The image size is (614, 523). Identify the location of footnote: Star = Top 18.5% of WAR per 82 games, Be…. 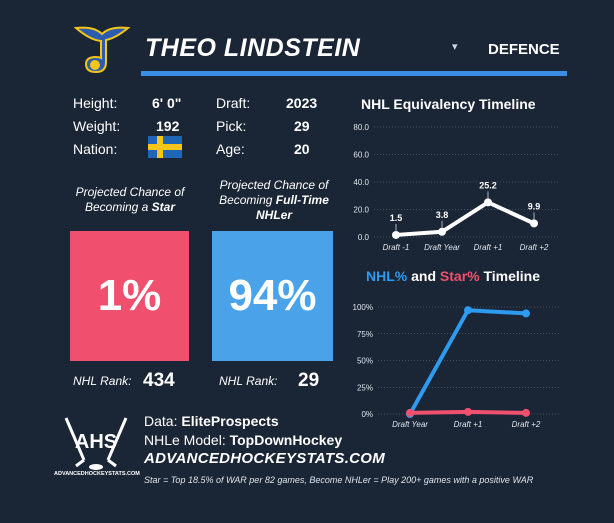
(339, 480).